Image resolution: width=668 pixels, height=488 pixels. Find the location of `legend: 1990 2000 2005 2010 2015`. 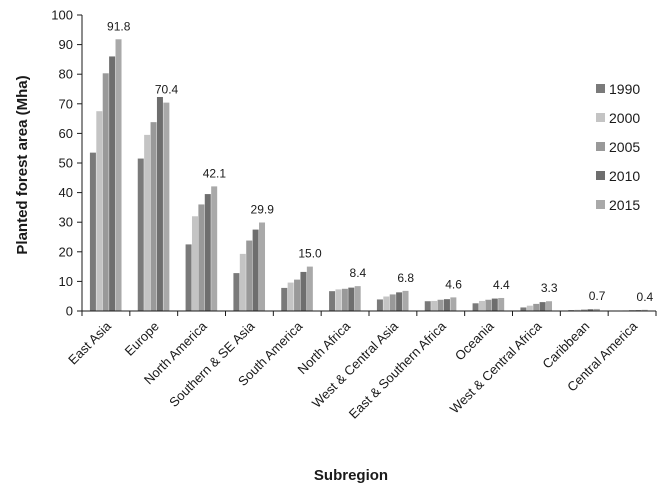

legend: 1990 2000 2005 2010 2015 is located at coordinates (618, 147).